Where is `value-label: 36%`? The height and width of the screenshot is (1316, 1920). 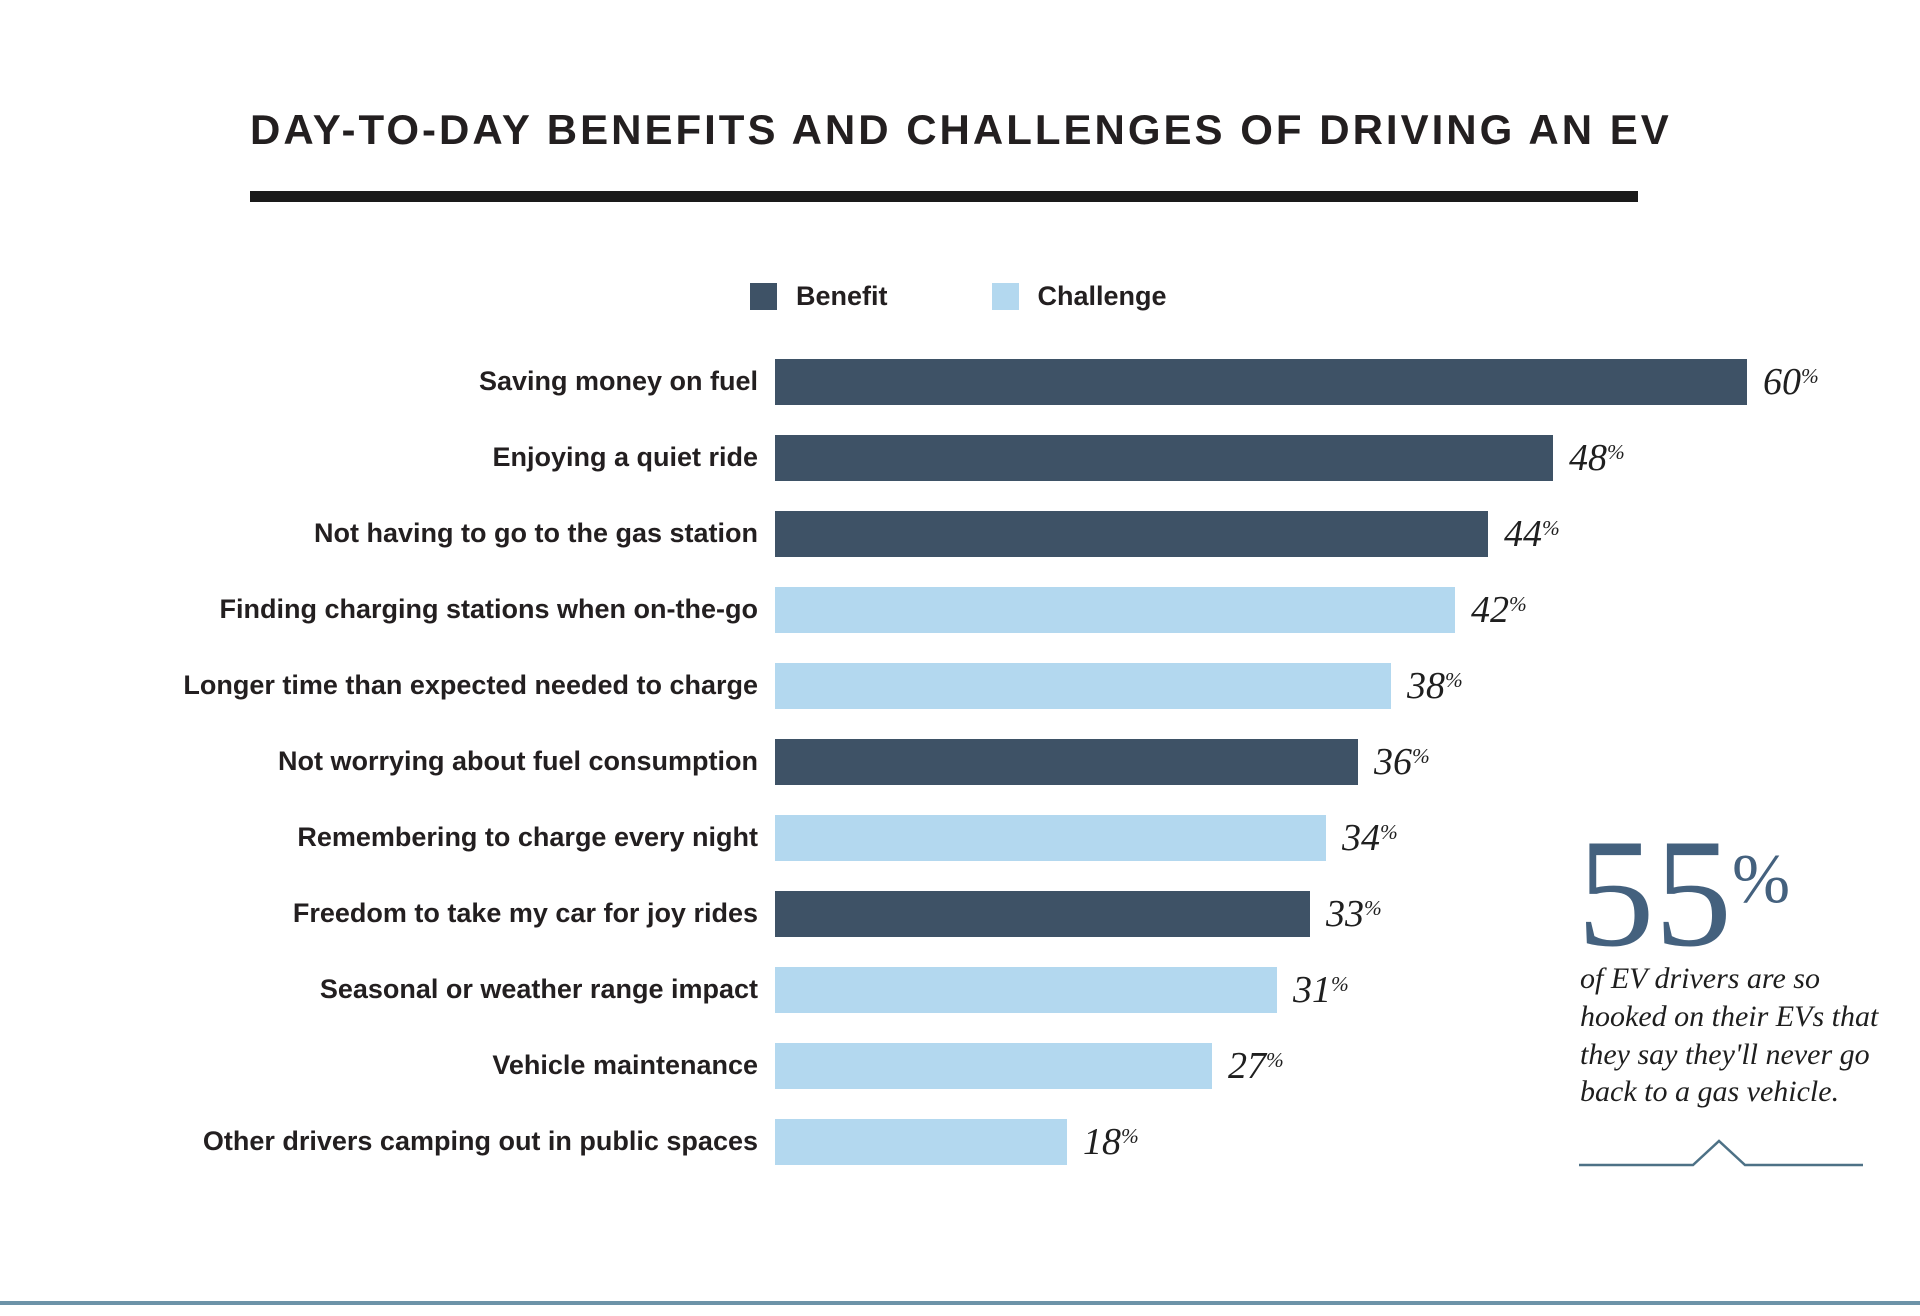 value-label: 36% is located at coordinates (1402, 762).